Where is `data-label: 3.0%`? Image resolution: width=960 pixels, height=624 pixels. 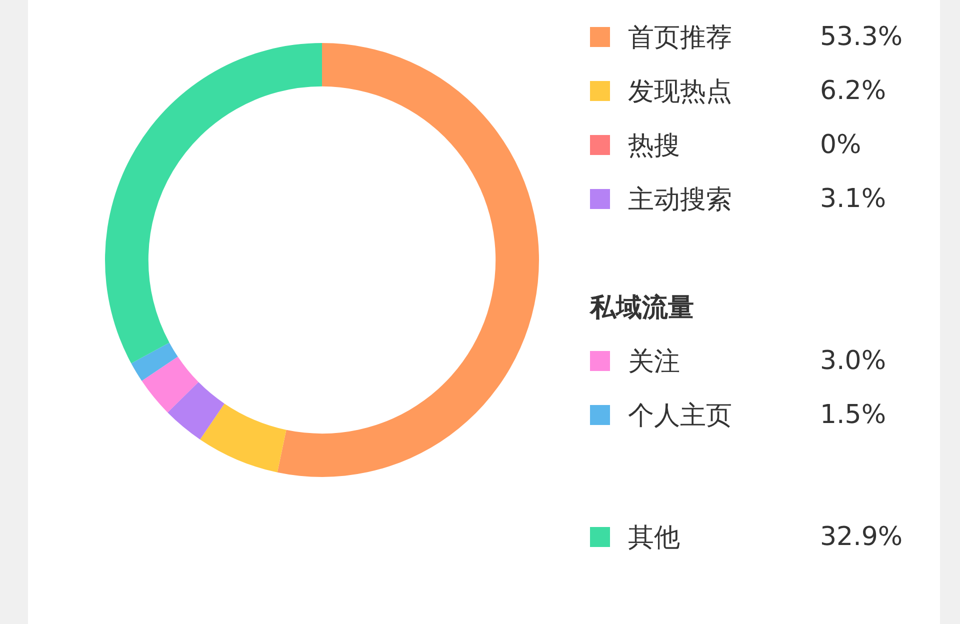 data-label: 3.0% is located at coordinates (853, 361).